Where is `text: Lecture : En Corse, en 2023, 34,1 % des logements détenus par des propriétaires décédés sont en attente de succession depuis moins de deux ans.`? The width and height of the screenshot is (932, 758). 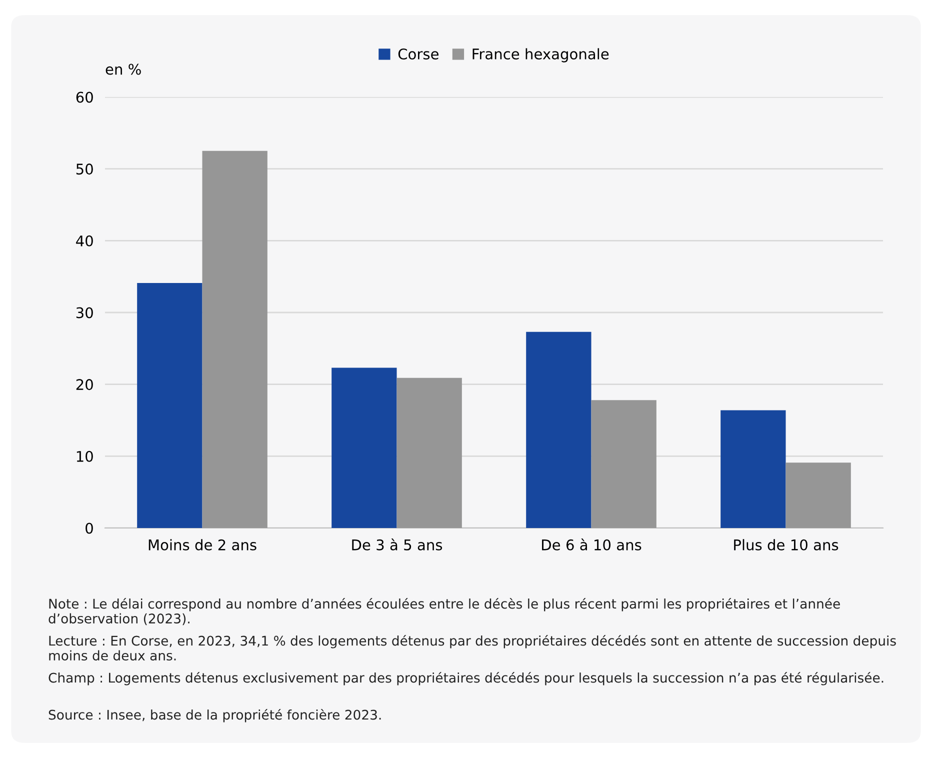
text: Lecture : En Corse, en 2023, 34,1 % des logements détenus par des propriétaires décédés sont en attente de succession depuis moins de deux ans. is located at coordinates (472, 648).